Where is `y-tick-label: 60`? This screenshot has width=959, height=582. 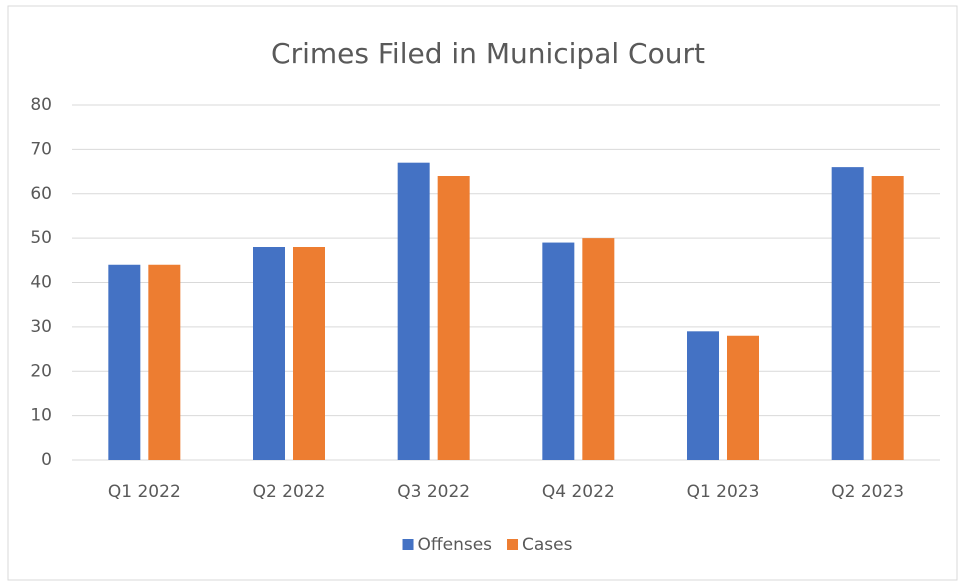
y-tick-label: 60 is located at coordinates (41, 194).